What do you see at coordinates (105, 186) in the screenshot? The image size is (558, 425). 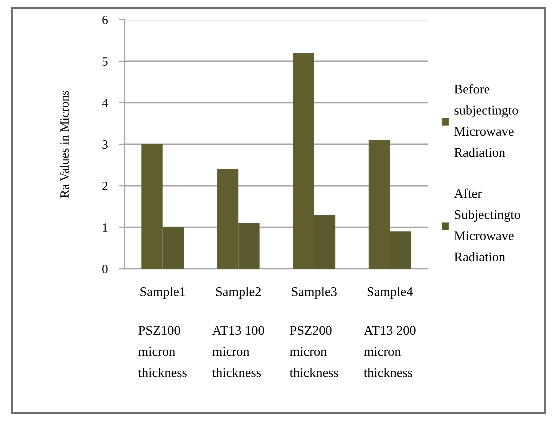 I see `y-tick-label: 2` at bounding box center [105, 186].